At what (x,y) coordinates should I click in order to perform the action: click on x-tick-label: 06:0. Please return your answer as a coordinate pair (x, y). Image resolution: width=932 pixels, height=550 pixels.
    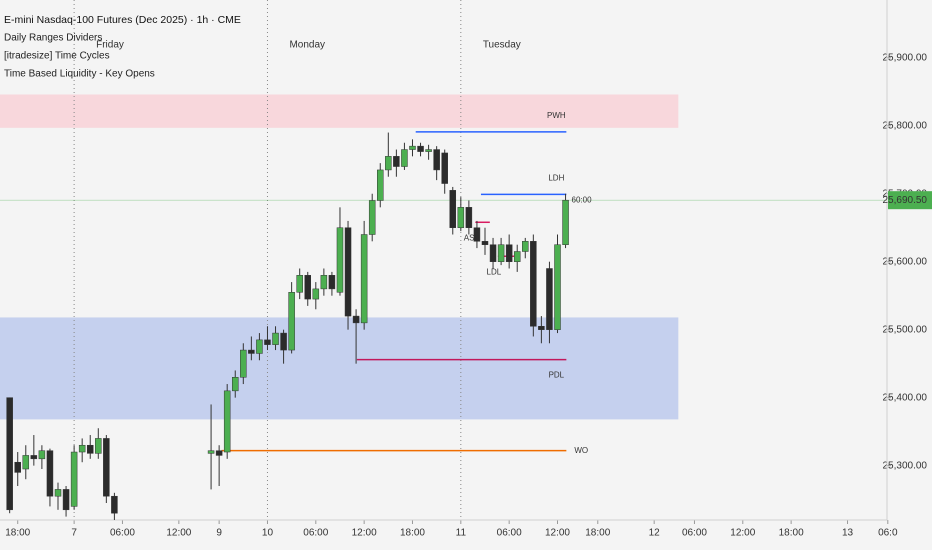
    Looking at the image, I should click on (888, 533).